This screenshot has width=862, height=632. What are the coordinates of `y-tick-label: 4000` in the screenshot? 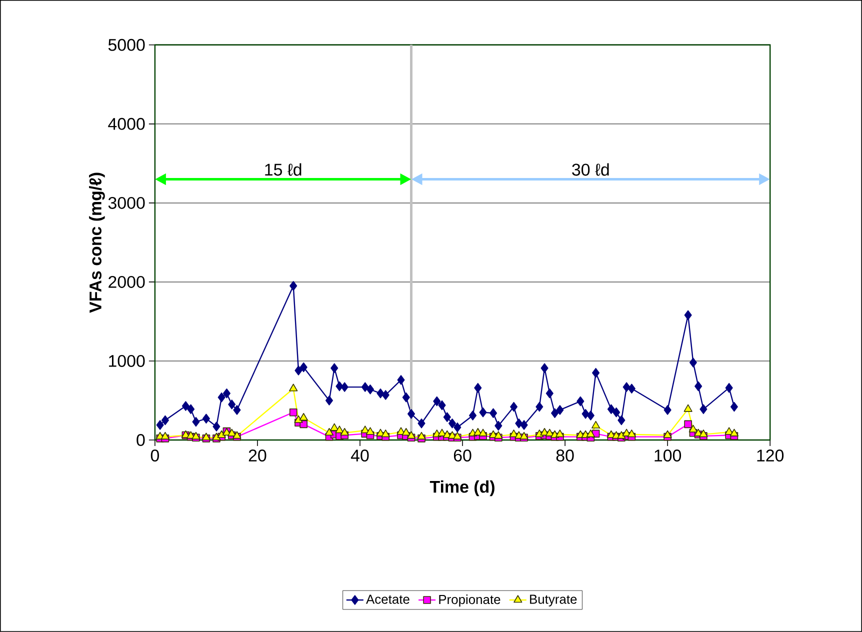 It's located at (126, 124).